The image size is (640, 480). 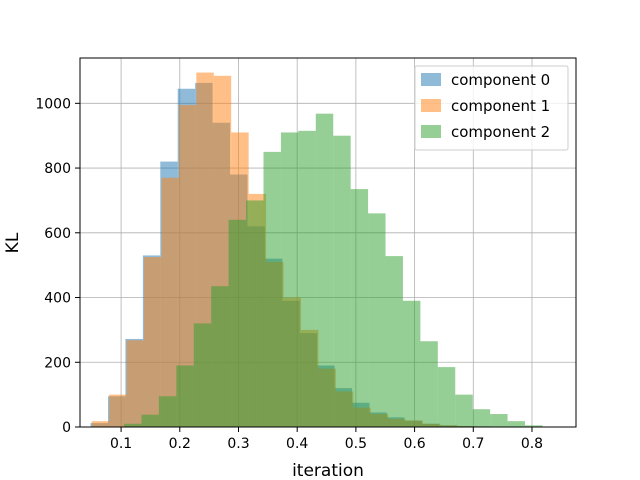 I want to click on x-tick-label: 0.2, so click(x=180, y=444).